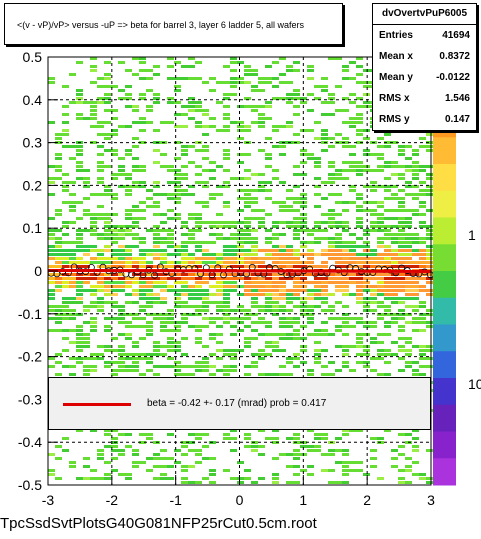  Describe the element at coordinates (240, 500) in the screenshot. I see `x-tick-label: 0` at that location.